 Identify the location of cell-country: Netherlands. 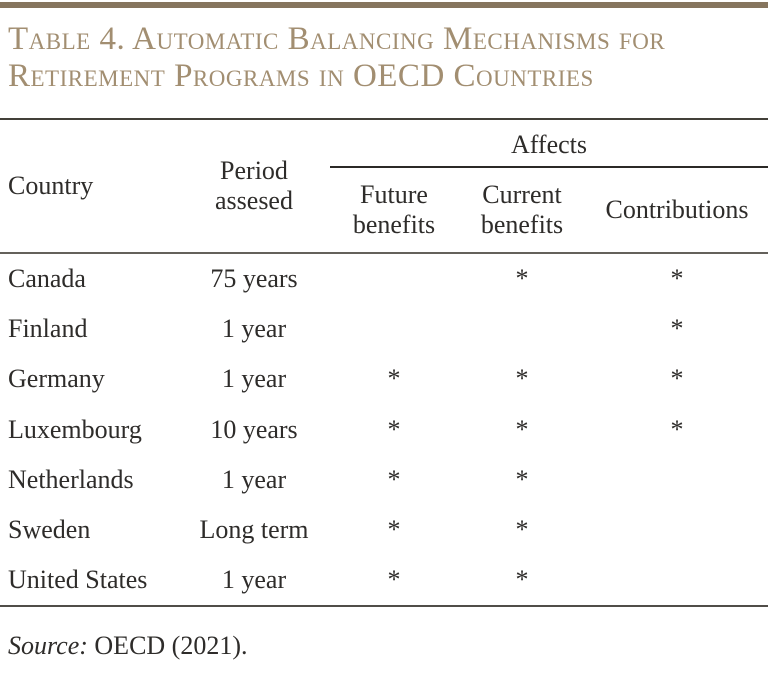
(71, 479).